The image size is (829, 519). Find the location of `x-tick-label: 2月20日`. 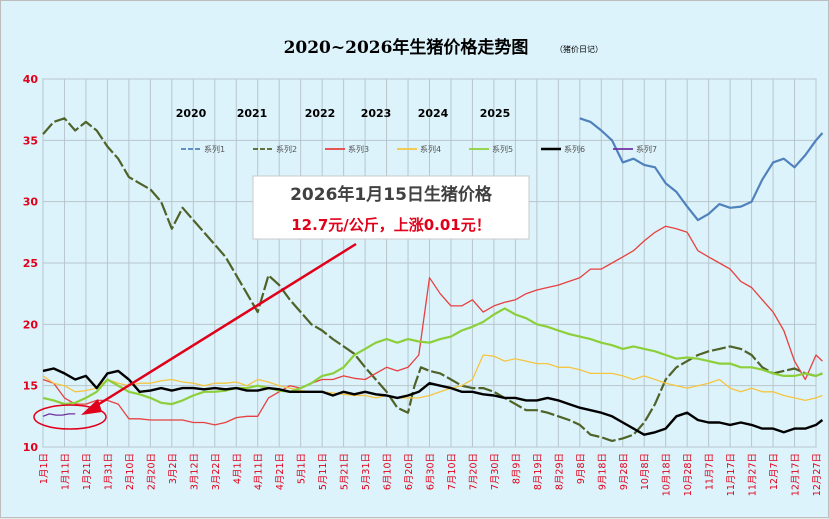

x-tick-label: 2月20日 is located at coordinates (151, 471).